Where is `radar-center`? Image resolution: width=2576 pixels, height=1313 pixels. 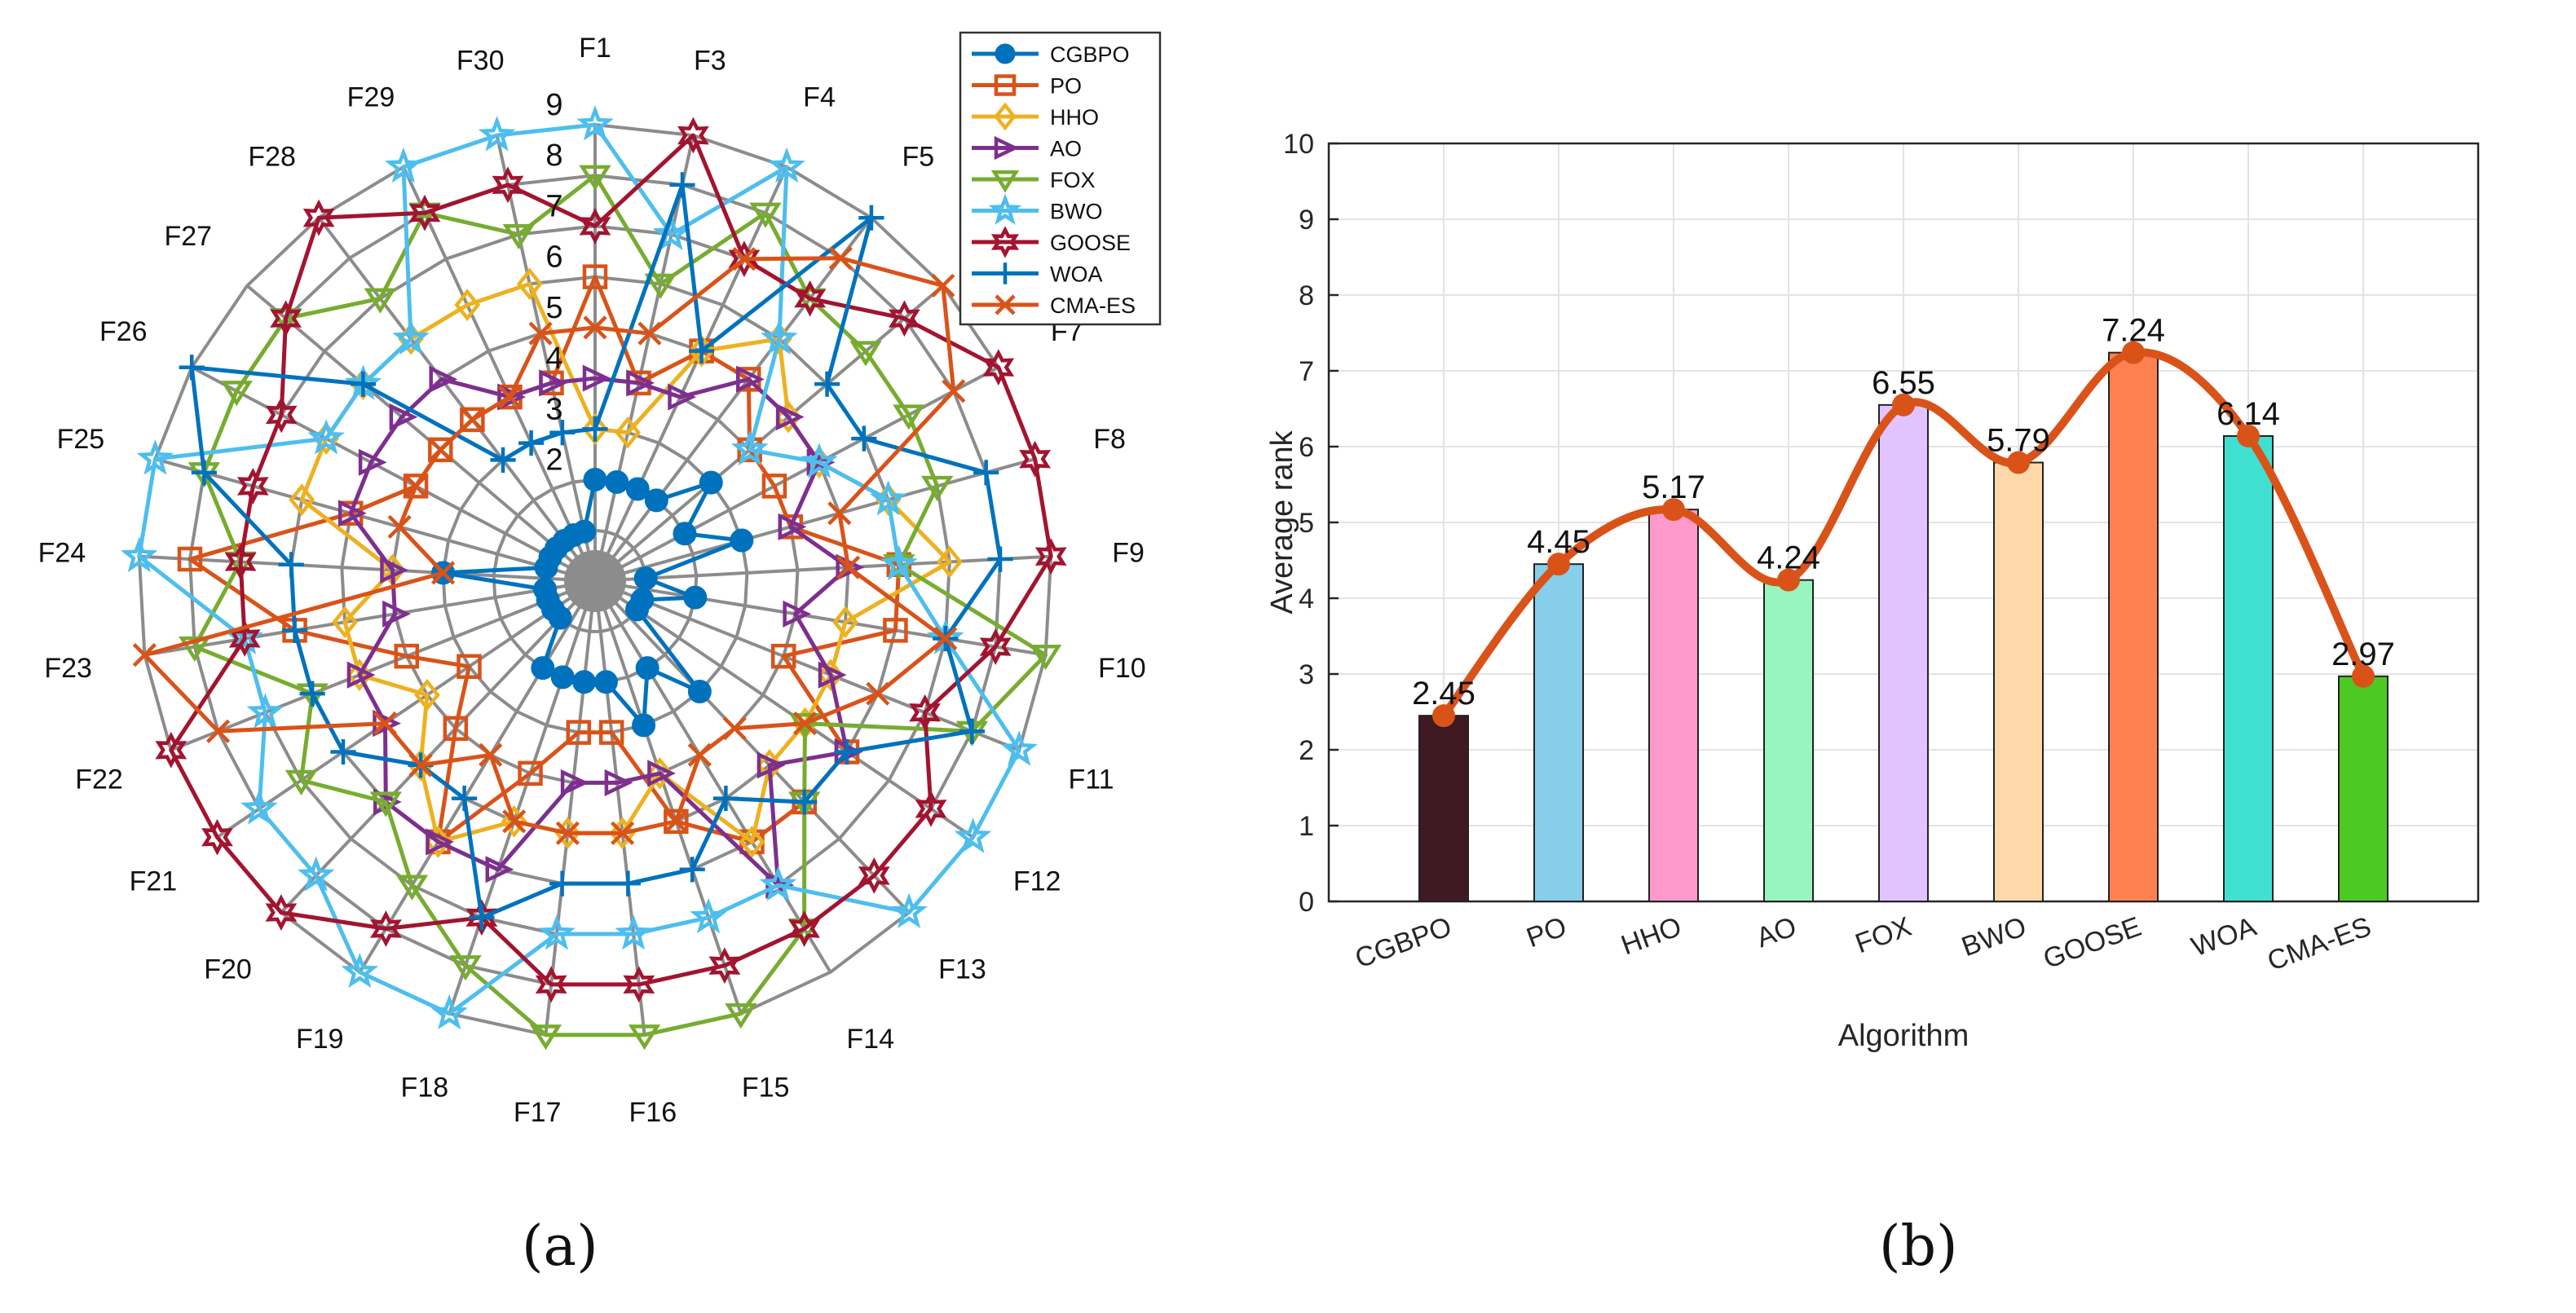 radar-center is located at coordinates (595, 581).